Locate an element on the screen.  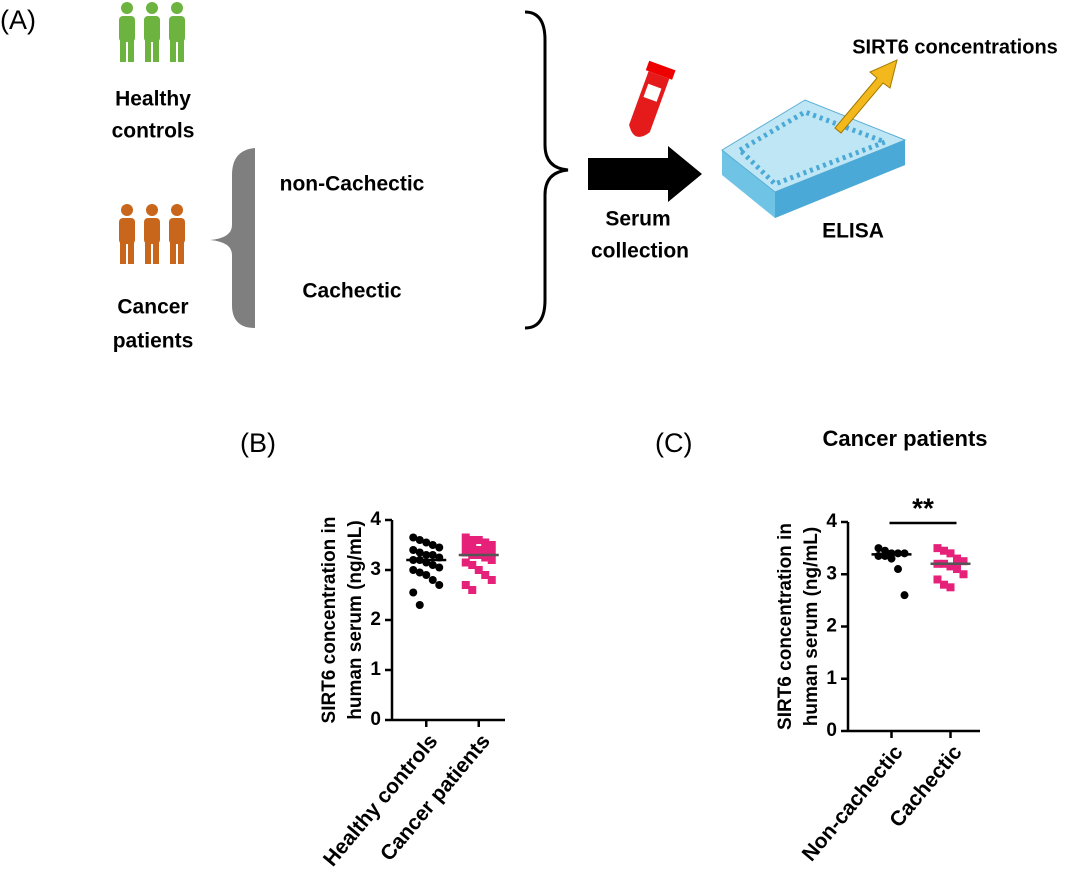
chart-title: Cancer patients is located at coordinates (904, 438).